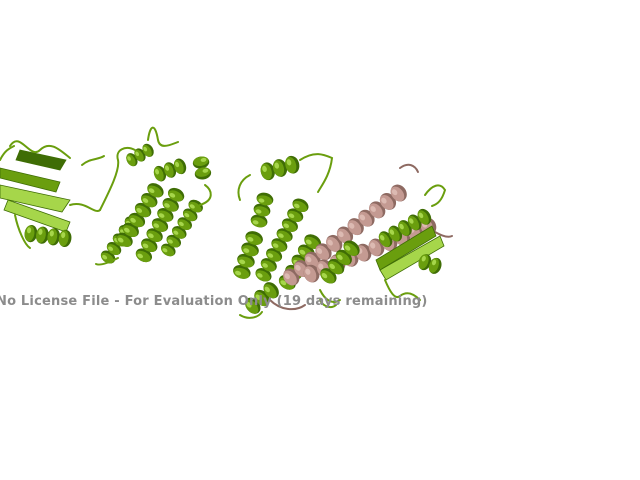  I want to click on helix-pink, so click(345, 235).